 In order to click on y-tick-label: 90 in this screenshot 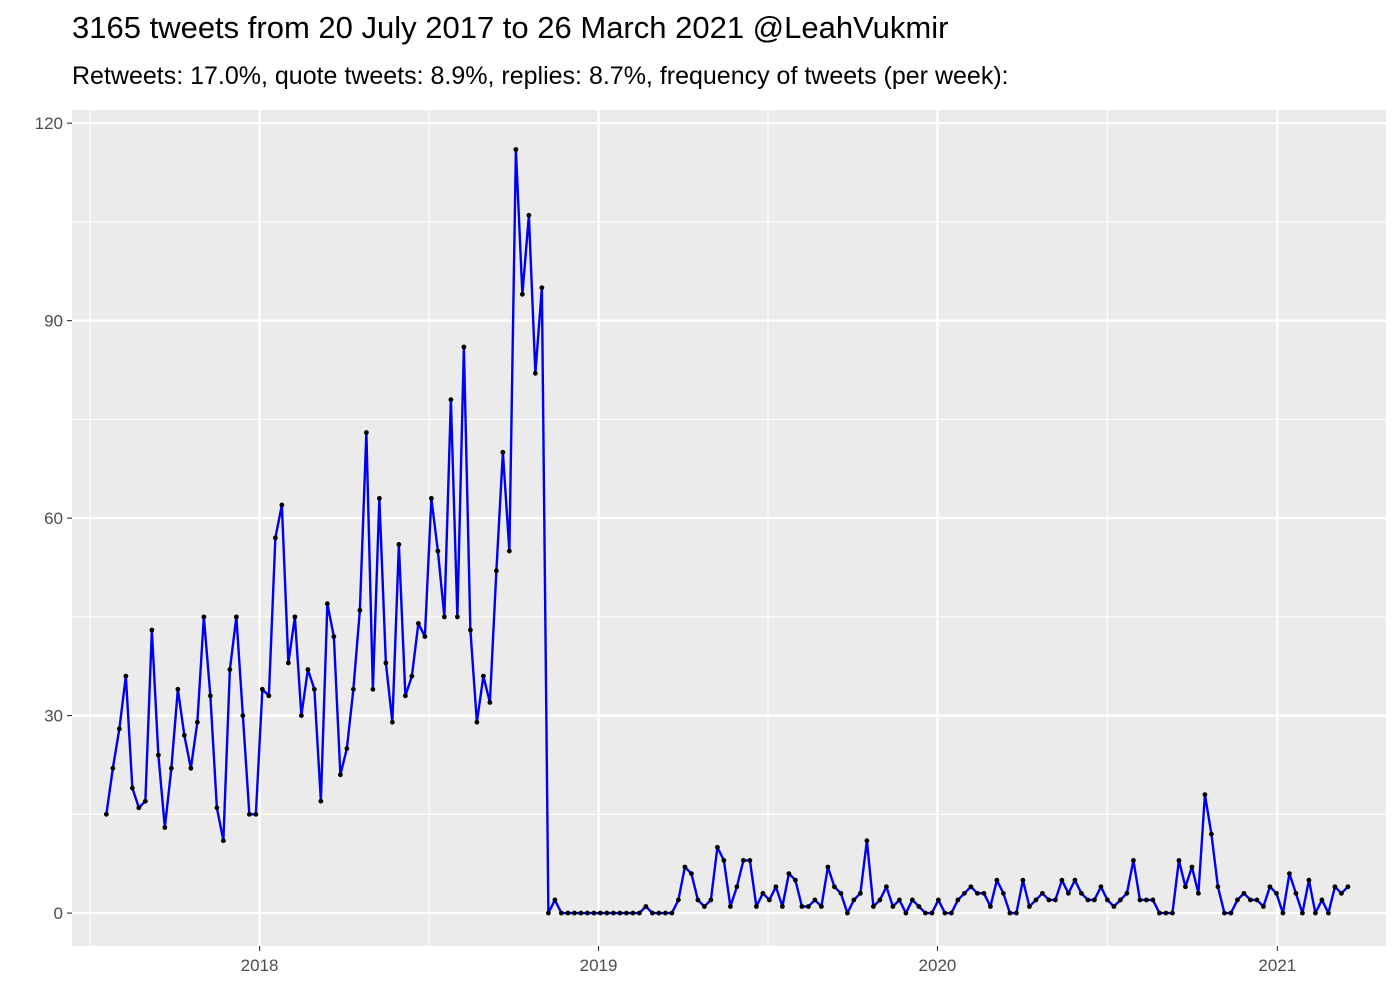, I will do `click(53, 321)`.